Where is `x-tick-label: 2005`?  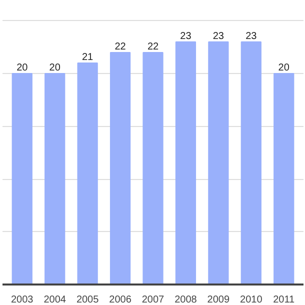
x-tick-label: 2005 is located at coordinates (88, 299).